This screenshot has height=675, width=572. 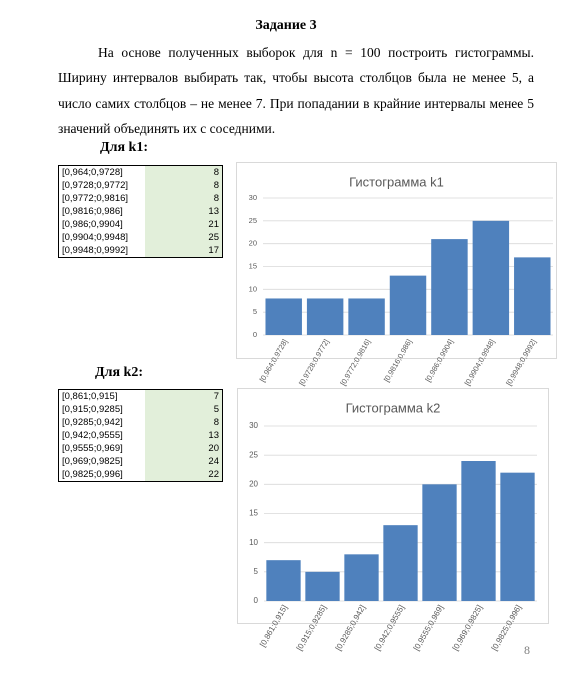 What do you see at coordinates (184, 461) in the screenshot?
I see `count-cell: 24` at bounding box center [184, 461].